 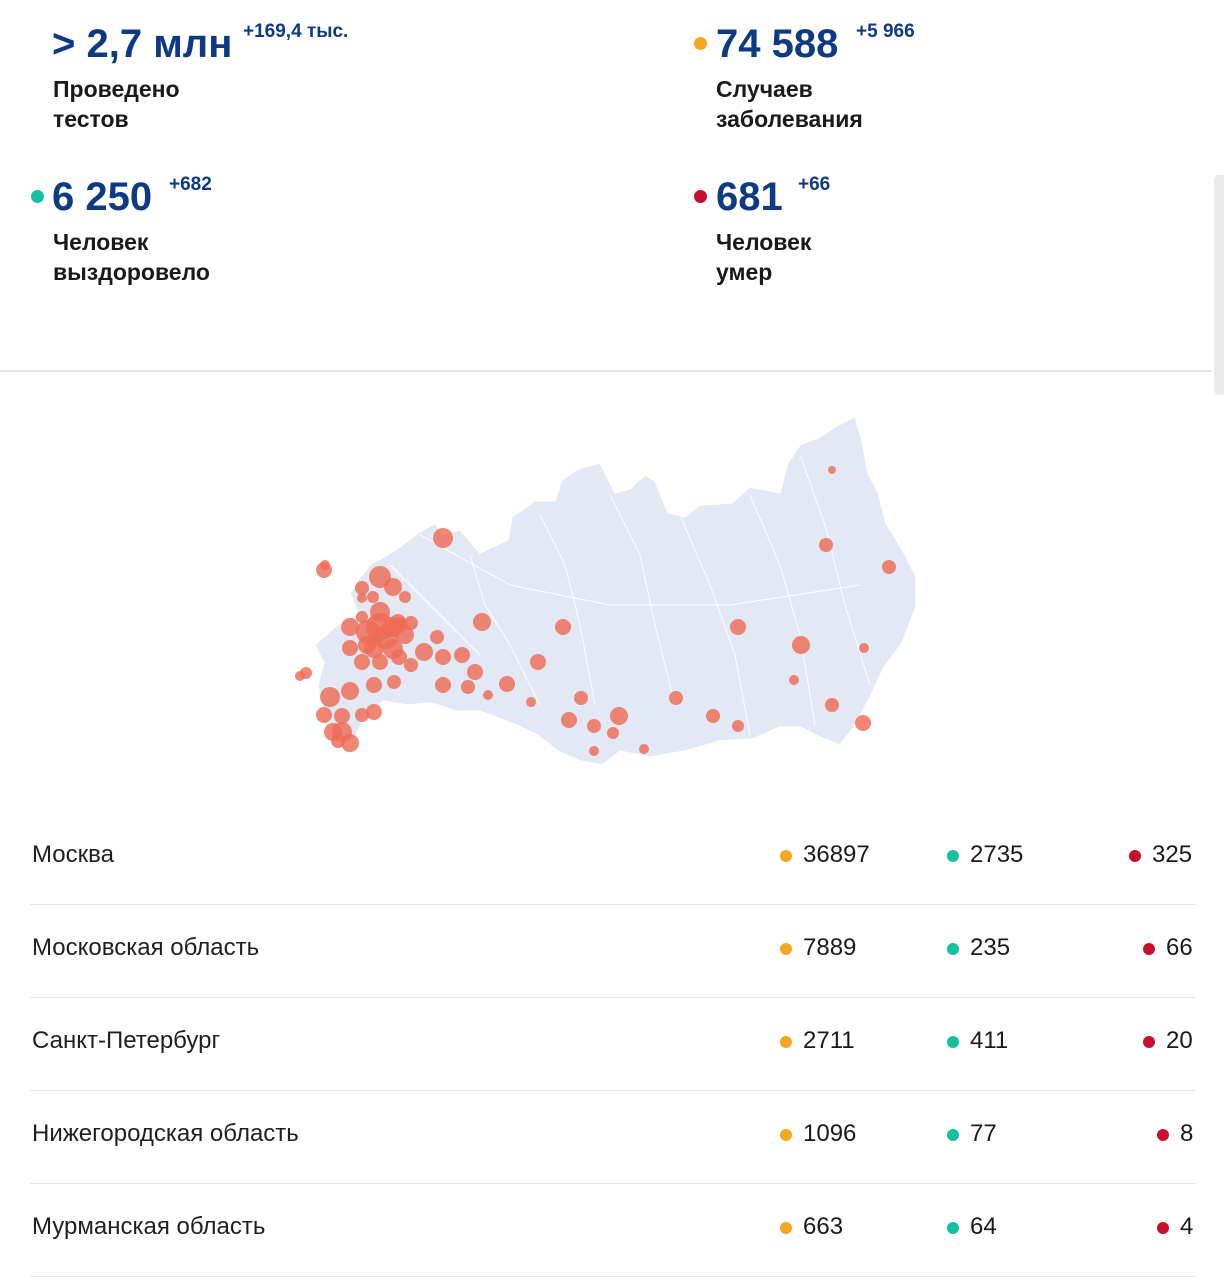 What do you see at coordinates (1187, 1226) in the screenshot?
I see `deaths-count: 4` at bounding box center [1187, 1226].